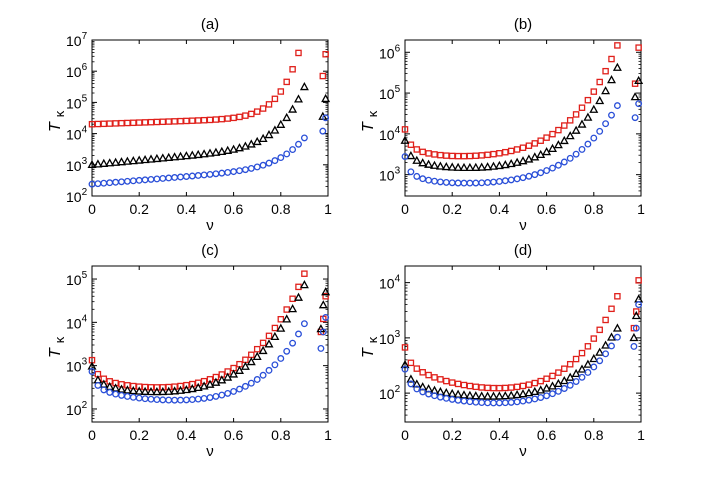  I want to click on series-square, so click(521, 101).